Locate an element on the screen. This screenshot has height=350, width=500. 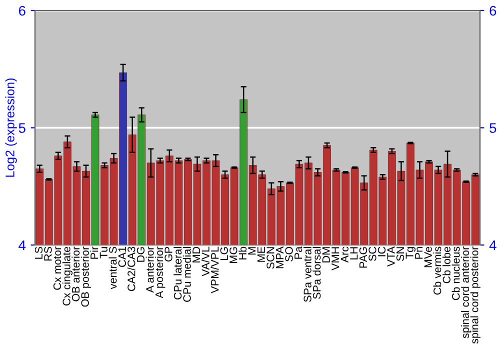
x-tick-label: MPA is located at coordinates (280, 257).